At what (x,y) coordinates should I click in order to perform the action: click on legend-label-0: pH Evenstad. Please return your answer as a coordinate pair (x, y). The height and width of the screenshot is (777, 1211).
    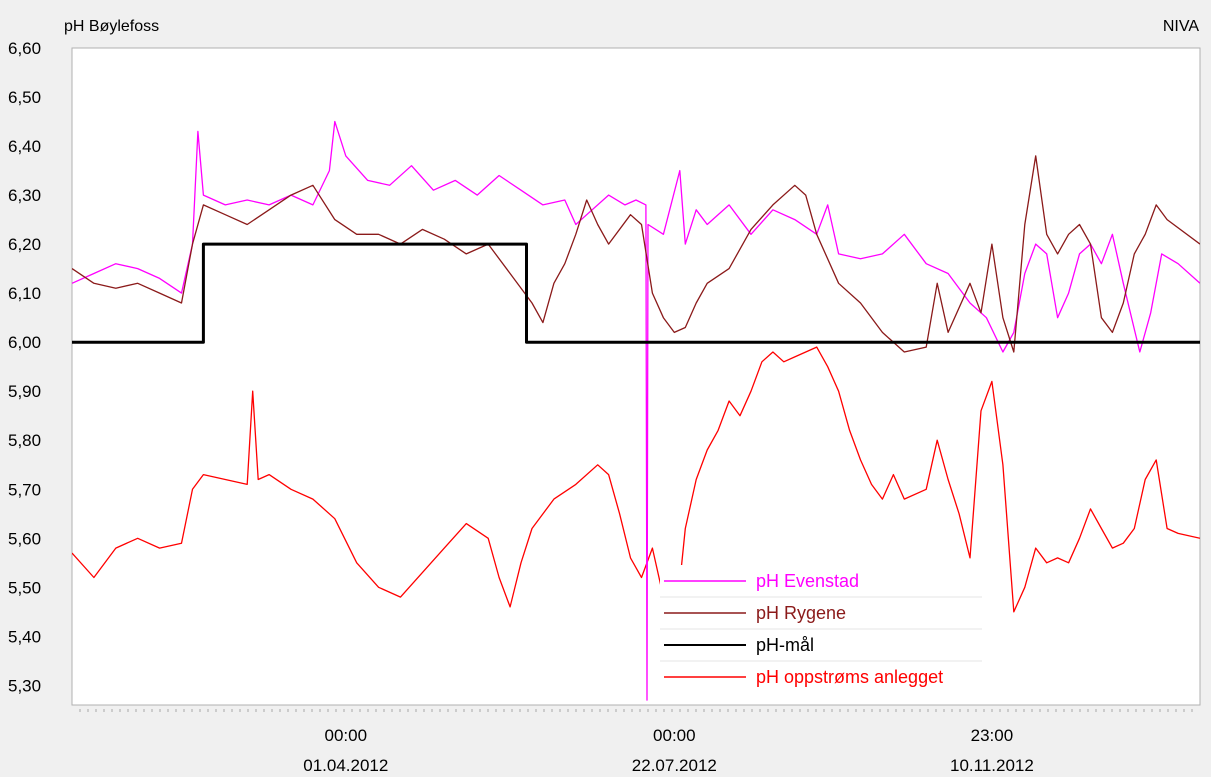
    Looking at the image, I should click on (807, 581).